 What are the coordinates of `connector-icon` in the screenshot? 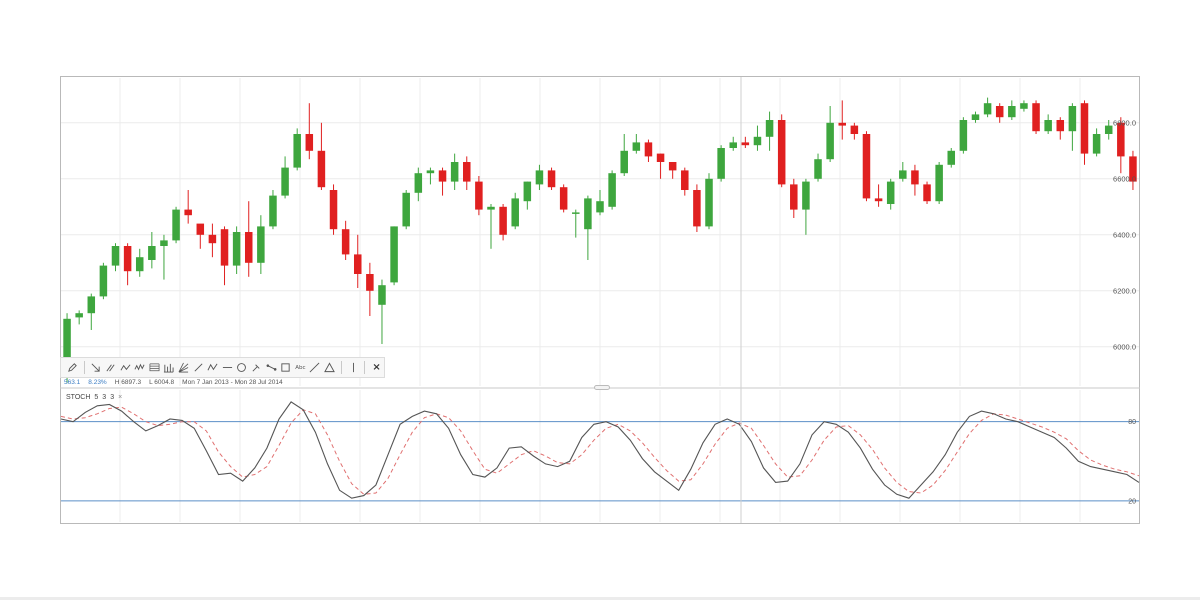 It's located at (271, 368).